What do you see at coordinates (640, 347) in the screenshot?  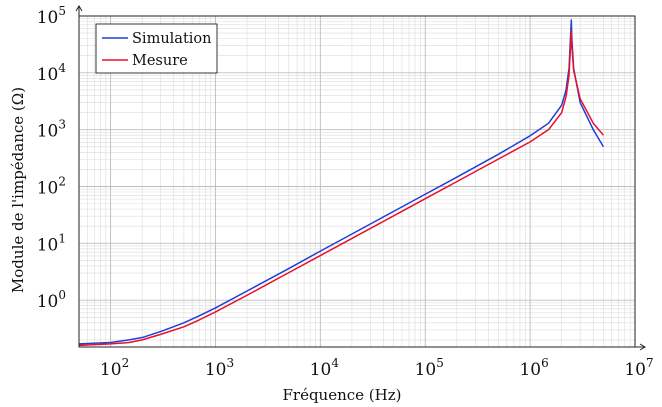 I see `x-axis-arrow` at bounding box center [640, 347].